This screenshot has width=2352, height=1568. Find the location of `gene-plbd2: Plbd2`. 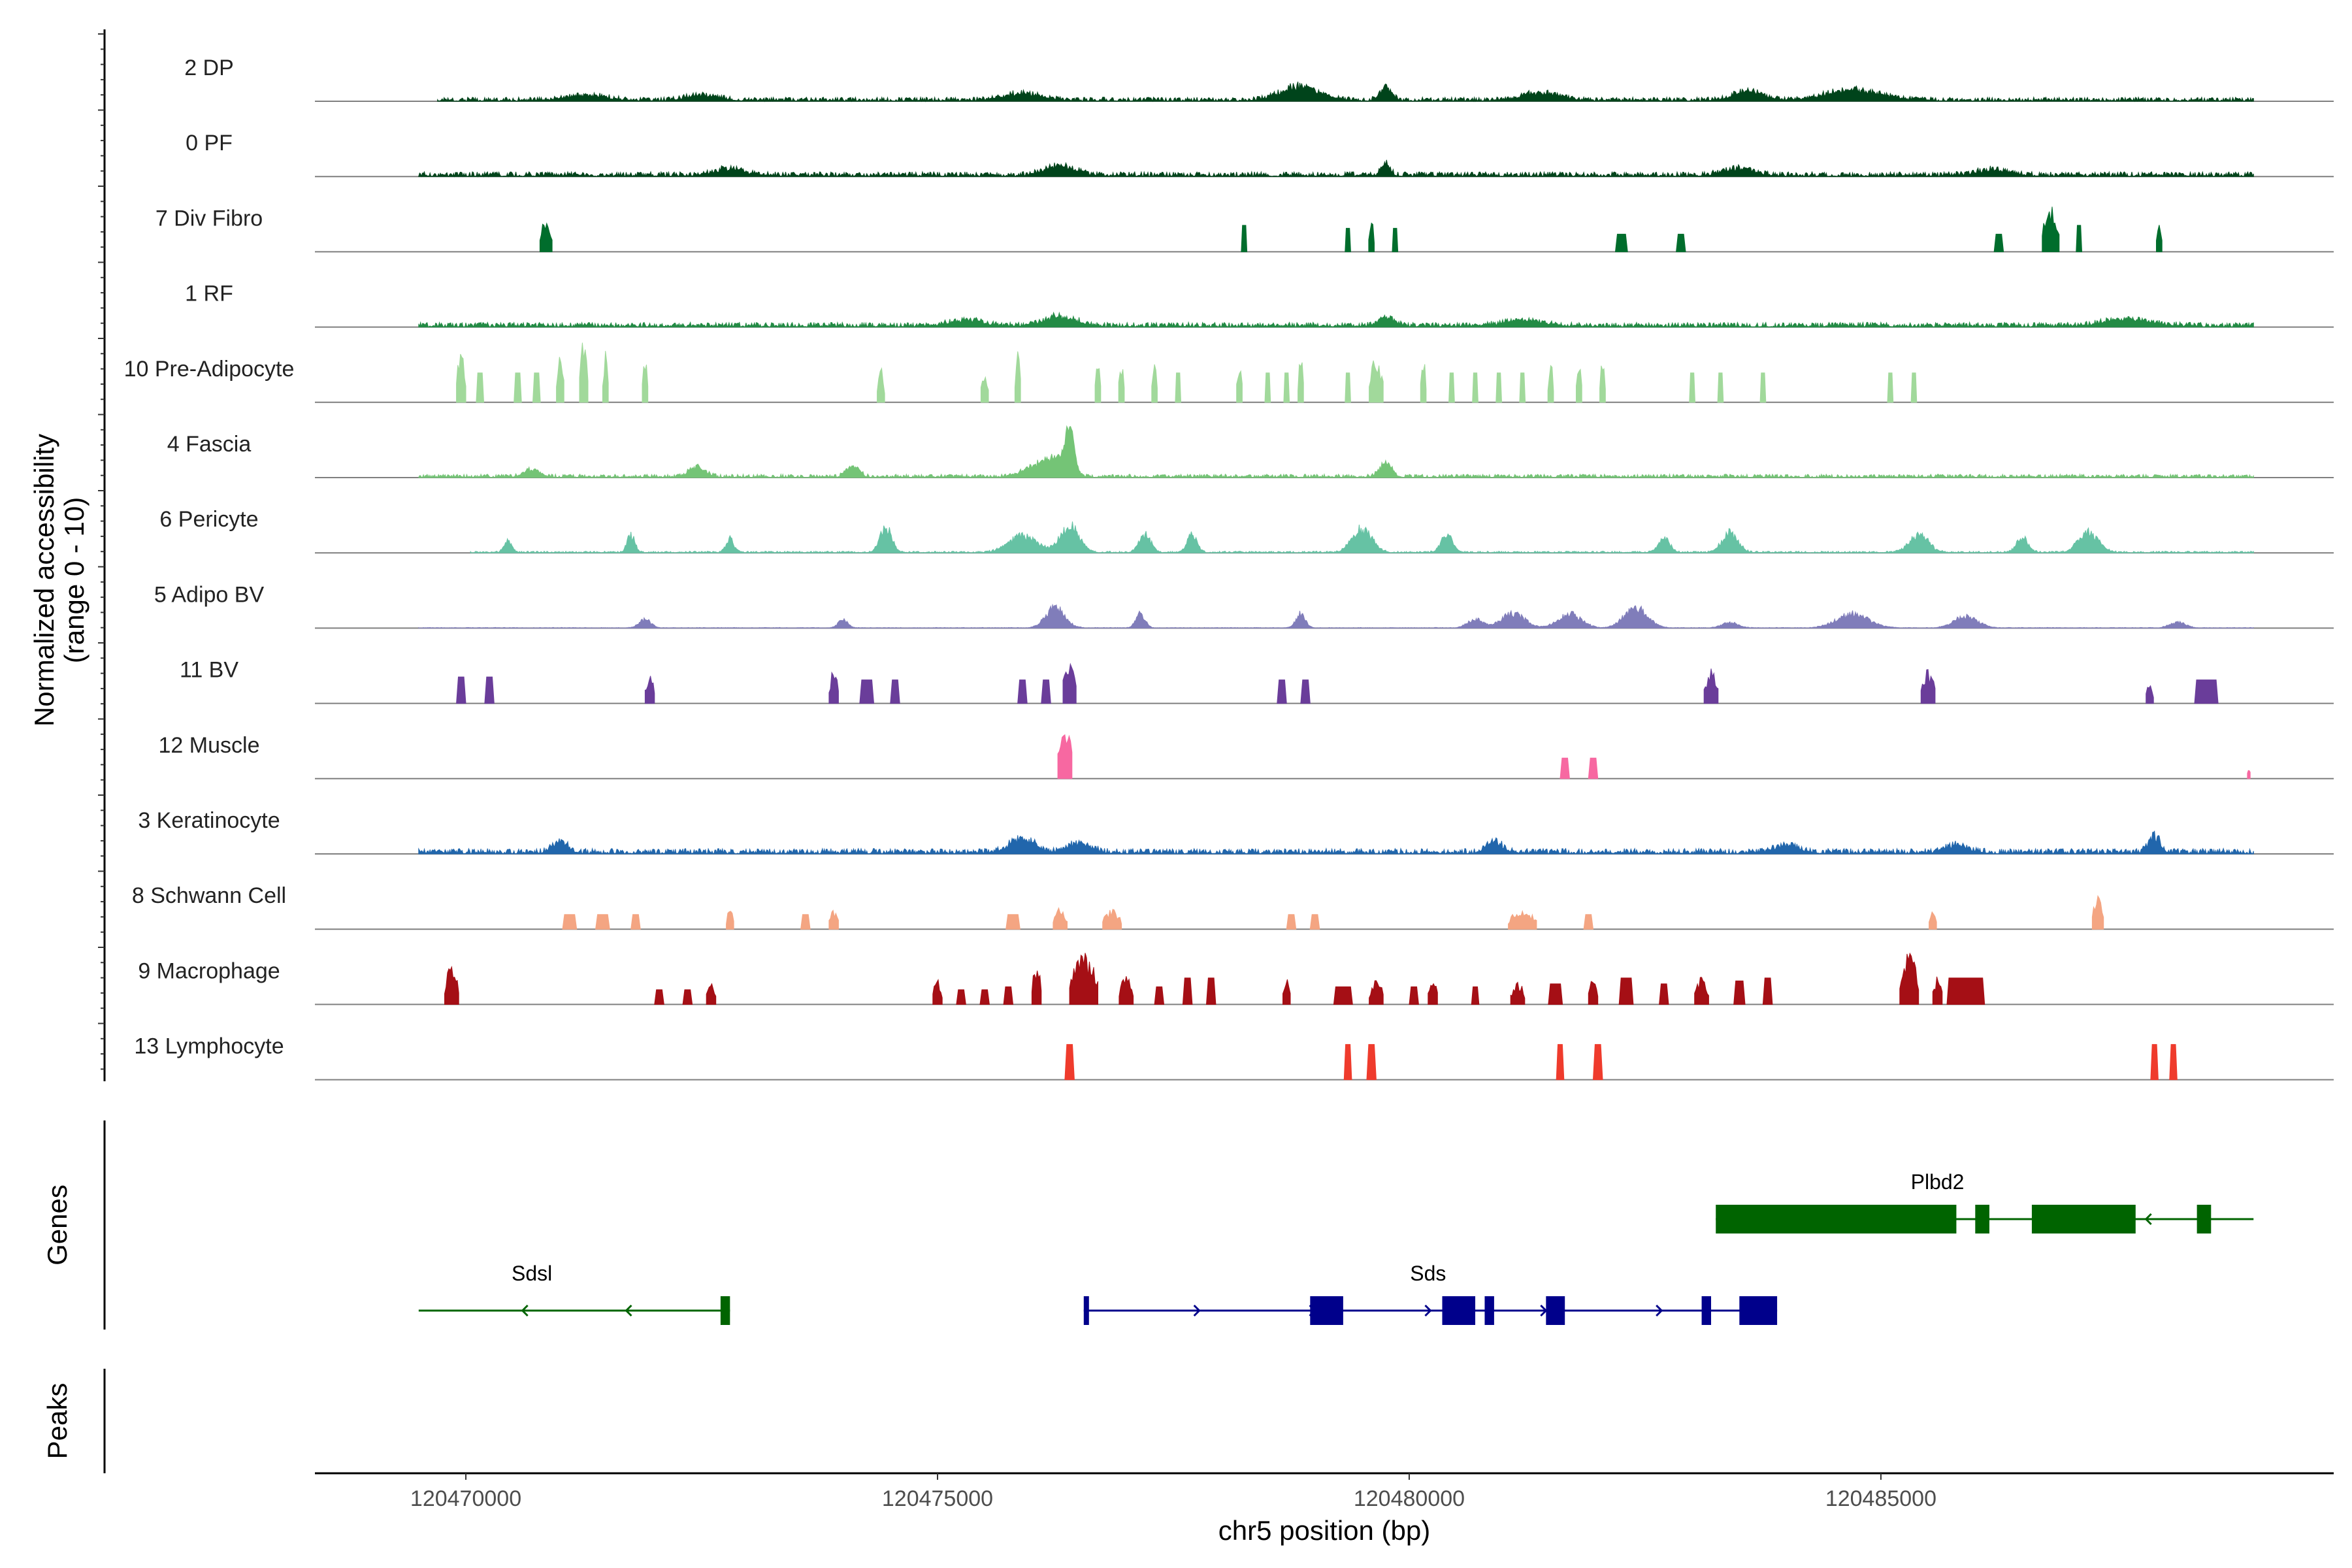

gene-plbd2: Plbd2 is located at coordinates (1985, 1201).